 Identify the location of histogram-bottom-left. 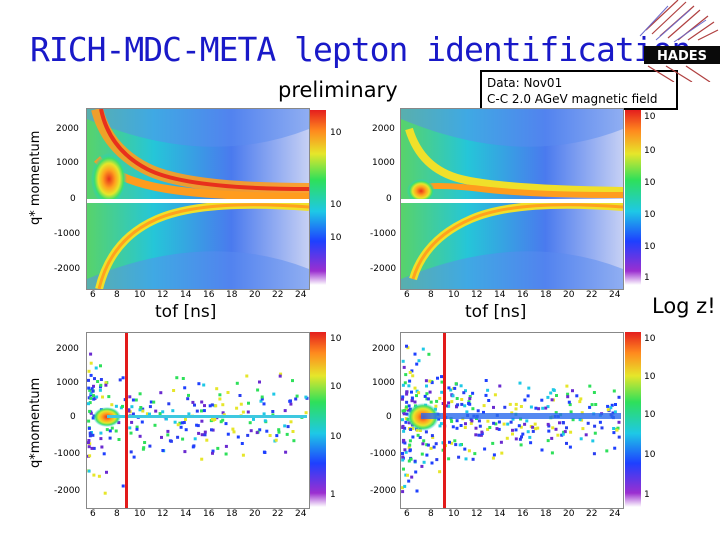
(198, 420).